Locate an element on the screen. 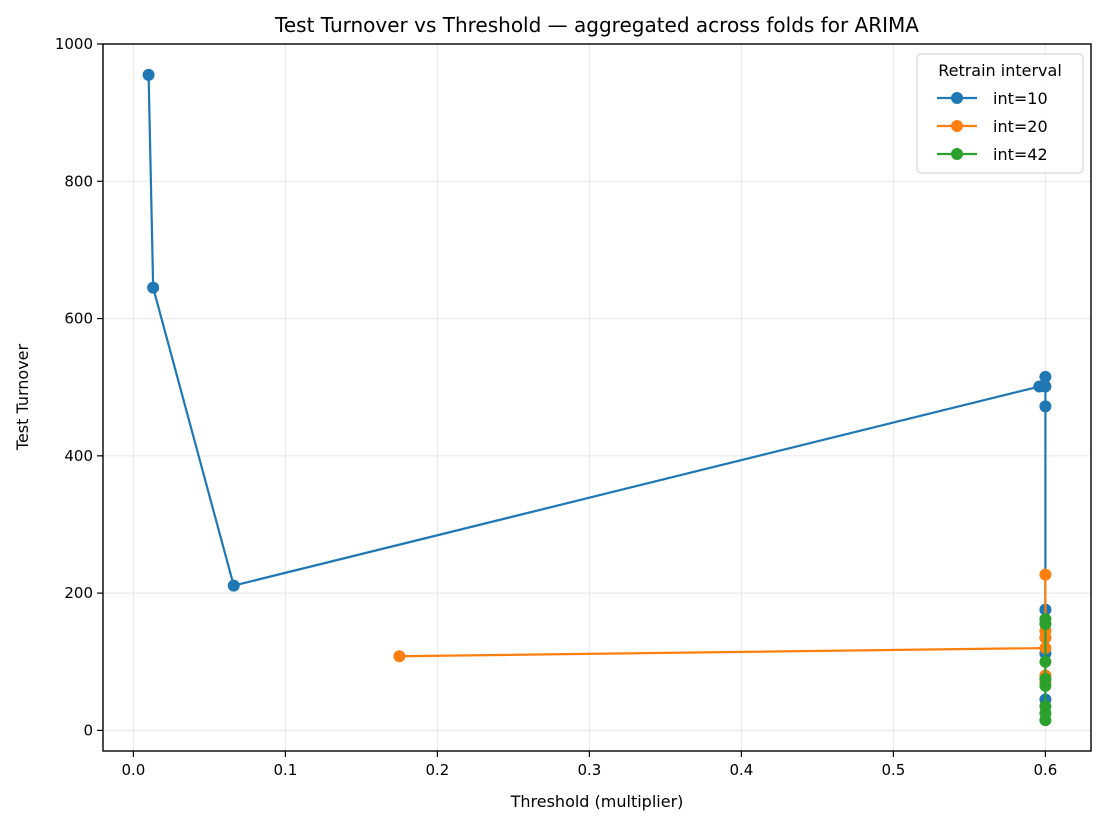  y-tick-label: 800 is located at coordinates (78, 181).